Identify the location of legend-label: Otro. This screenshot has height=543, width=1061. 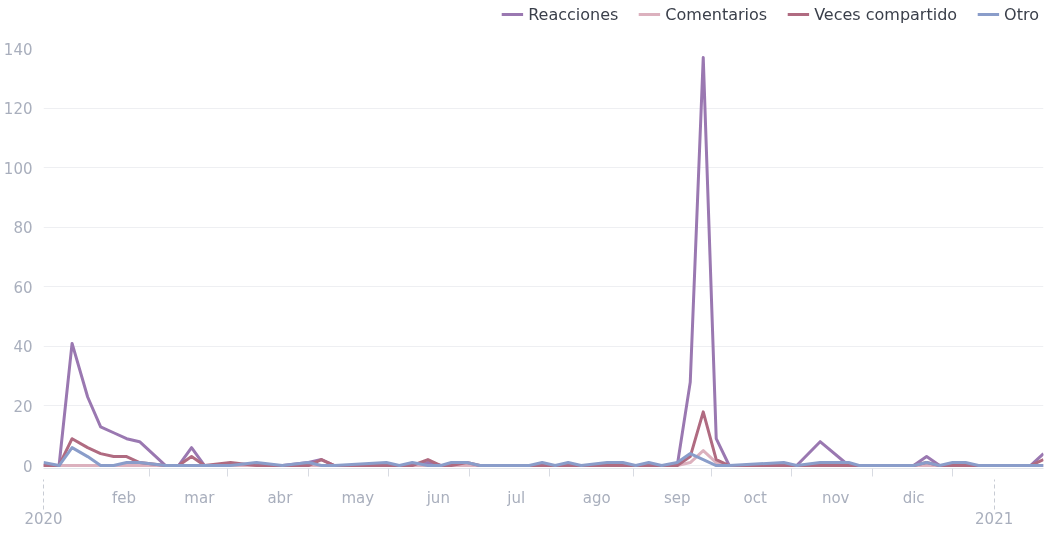
(1021, 14).